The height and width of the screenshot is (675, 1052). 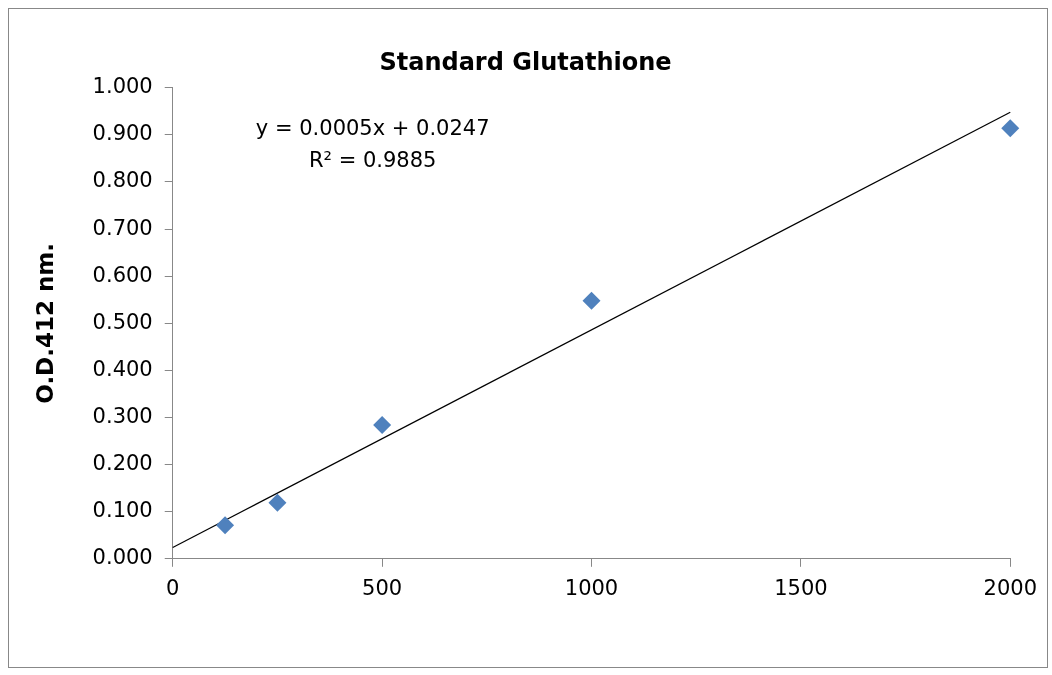 What do you see at coordinates (122, 368) in the screenshot?
I see `y-tick-label: 0.400` at bounding box center [122, 368].